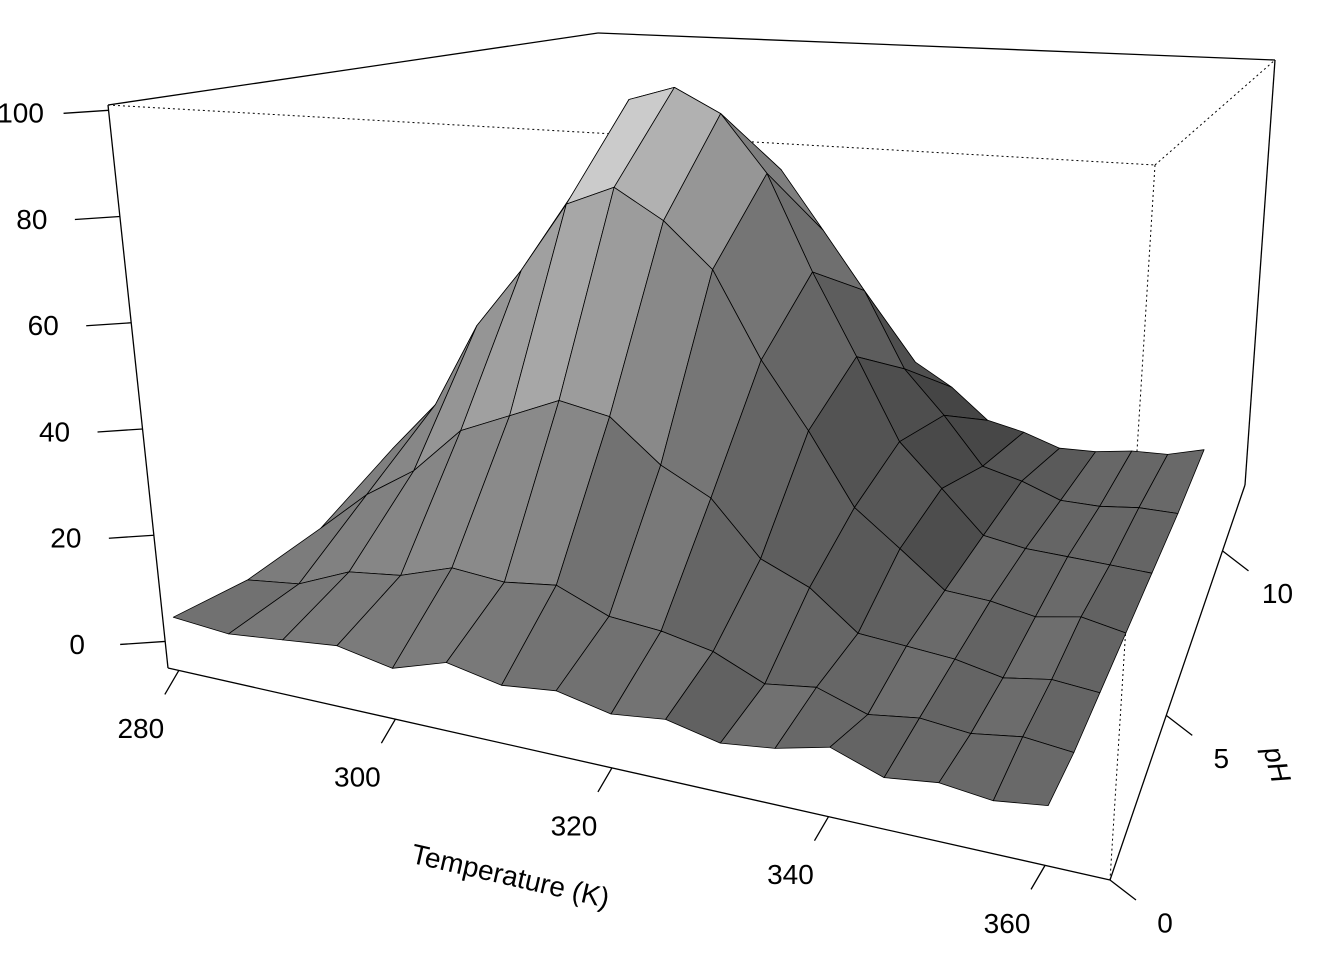 The image size is (1344, 960). Describe the element at coordinates (31, 219) in the screenshot. I see `z-tick-label: 80` at that location.